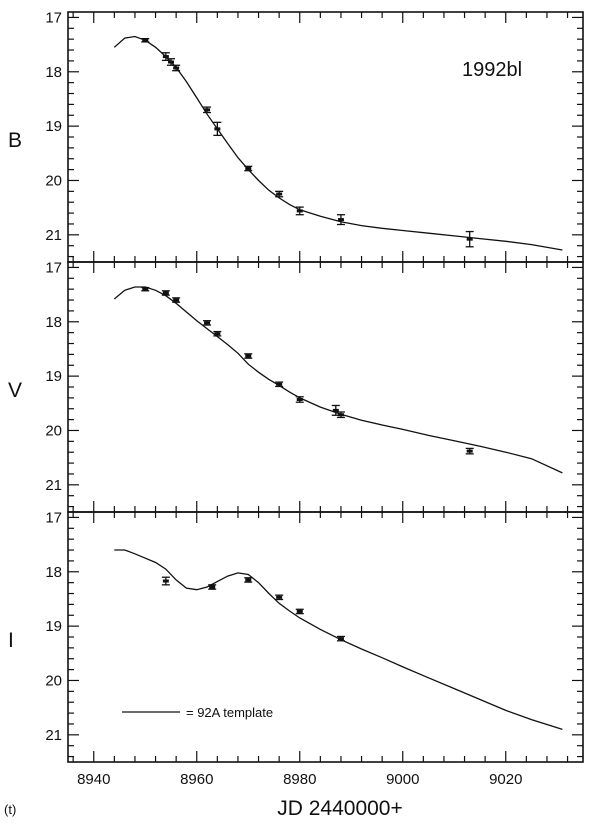 The image size is (599, 826). What do you see at coordinates (11, 640) in the screenshot?
I see `band-label-i: I` at bounding box center [11, 640].